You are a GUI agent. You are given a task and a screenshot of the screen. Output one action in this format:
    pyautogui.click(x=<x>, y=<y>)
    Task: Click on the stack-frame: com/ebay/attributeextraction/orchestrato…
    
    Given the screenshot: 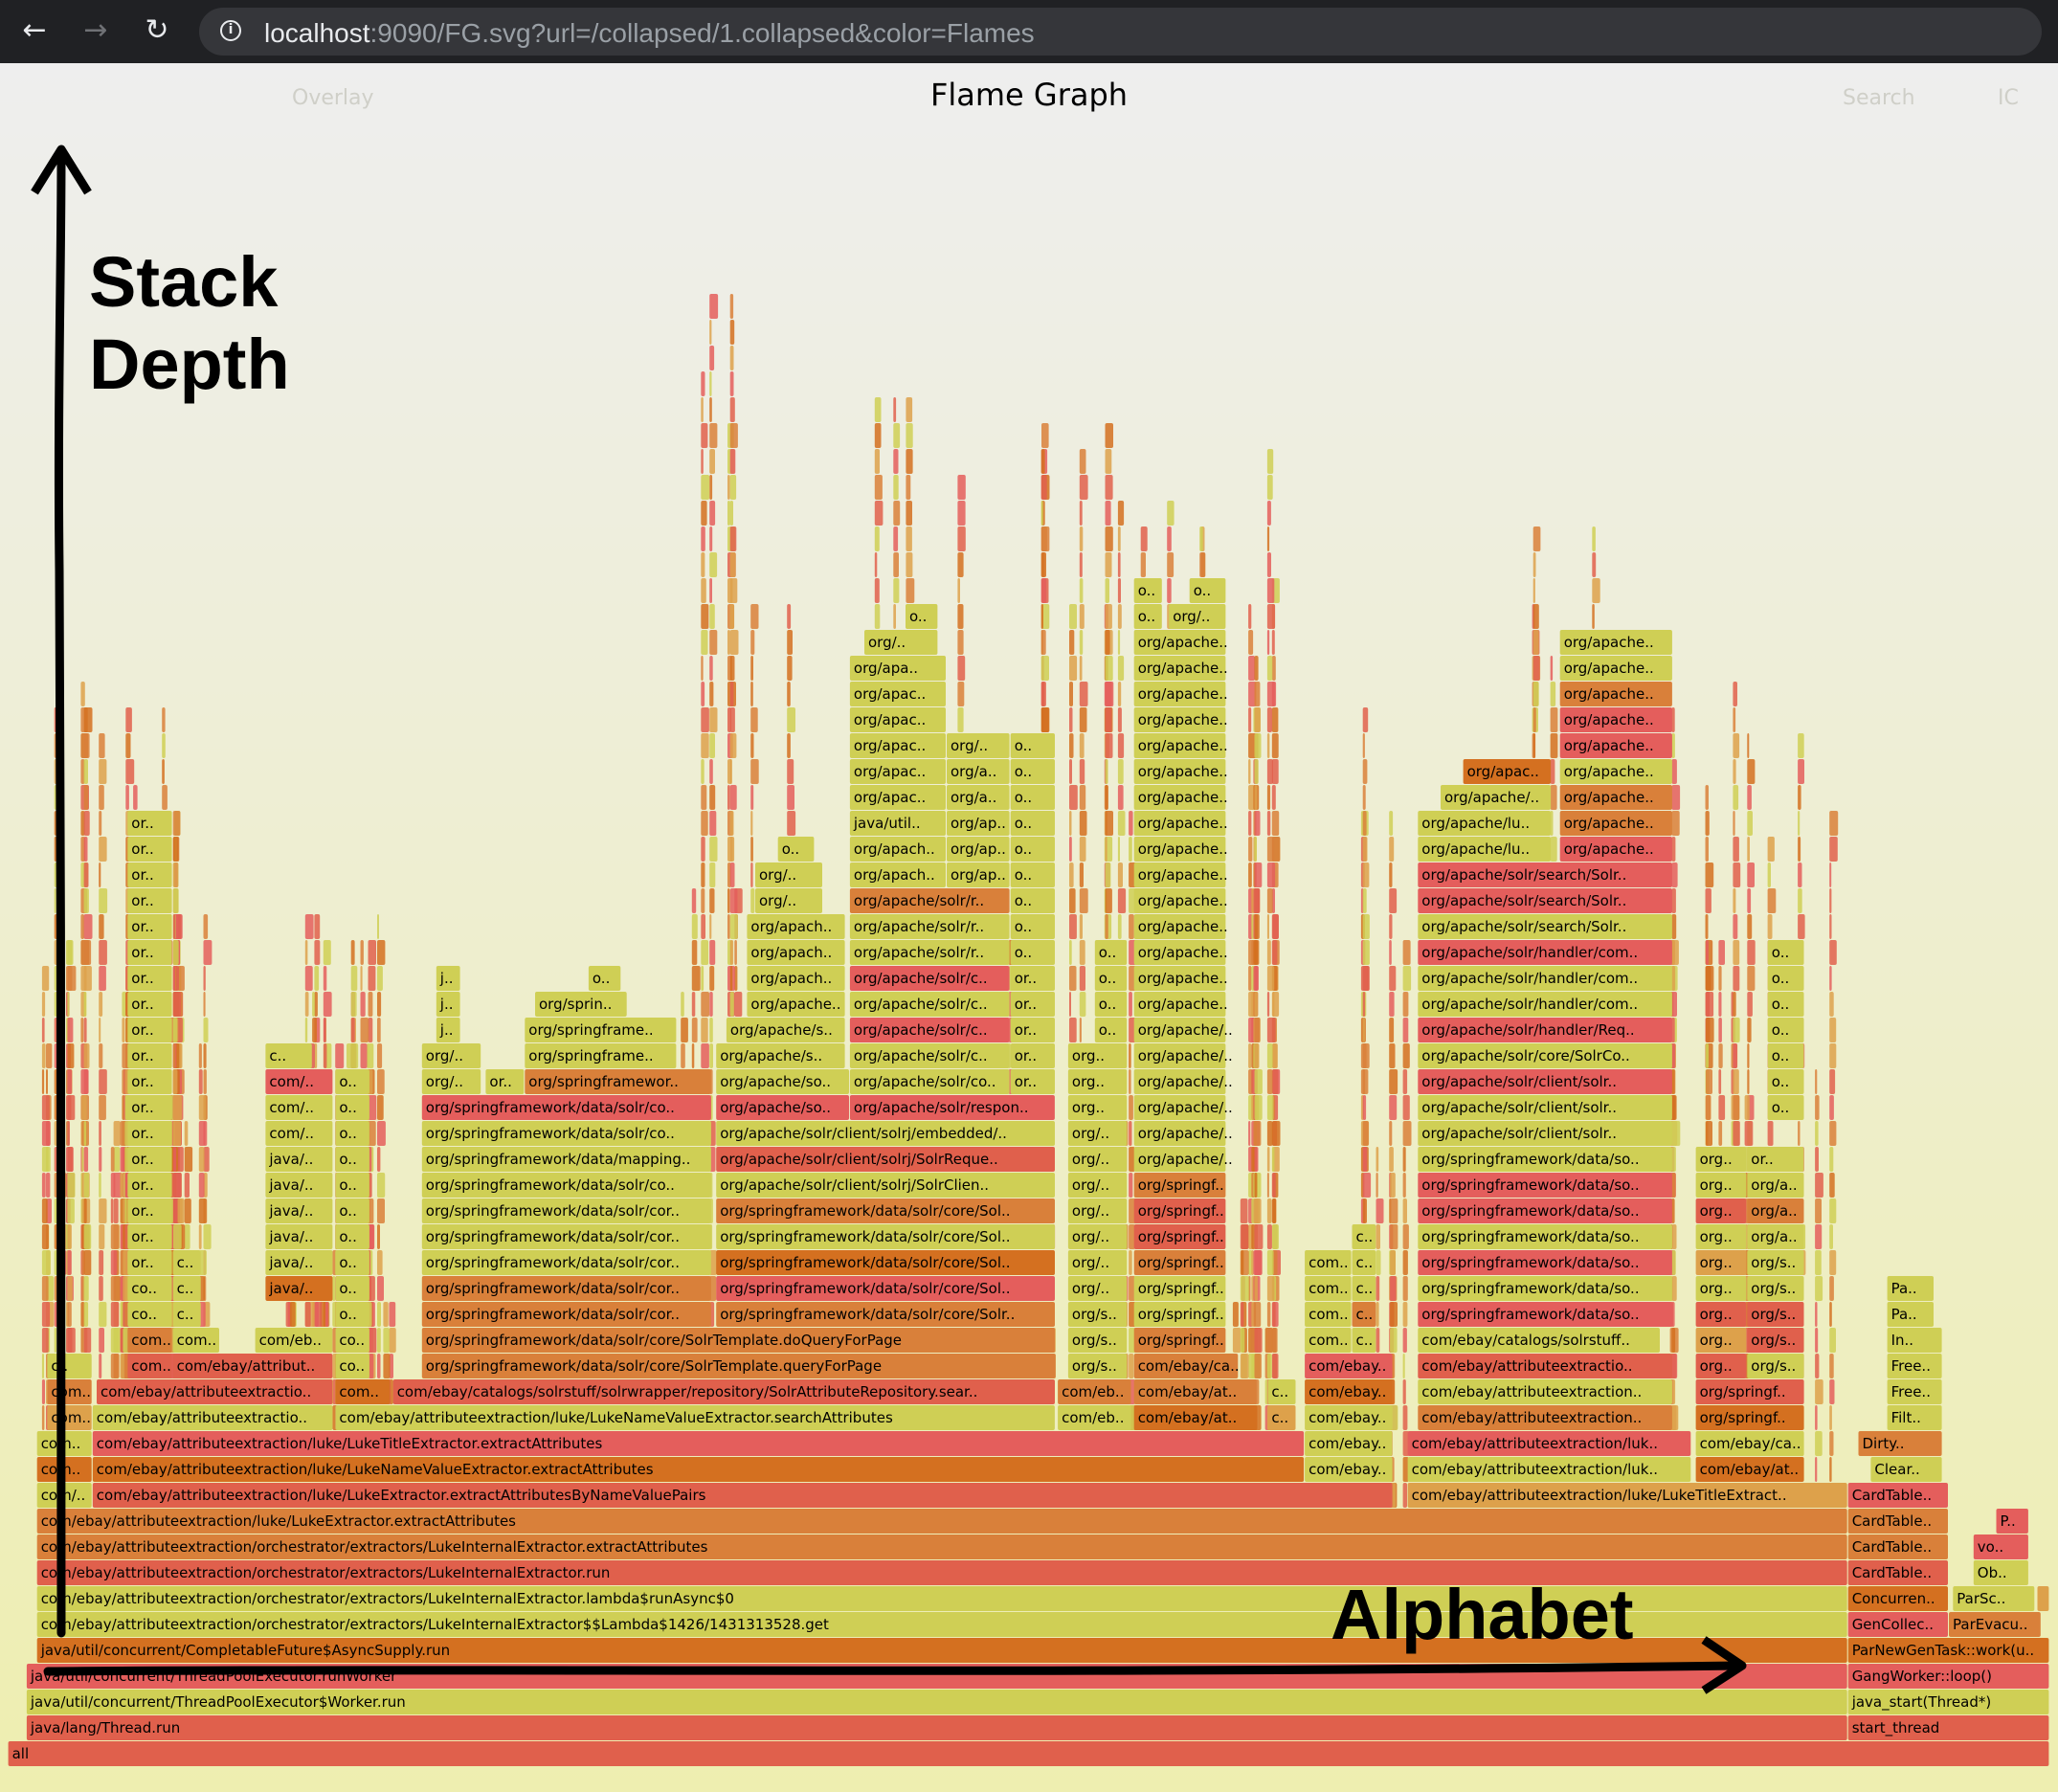 What is the action you would take?
    pyautogui.click(x=941, y=1547)
    